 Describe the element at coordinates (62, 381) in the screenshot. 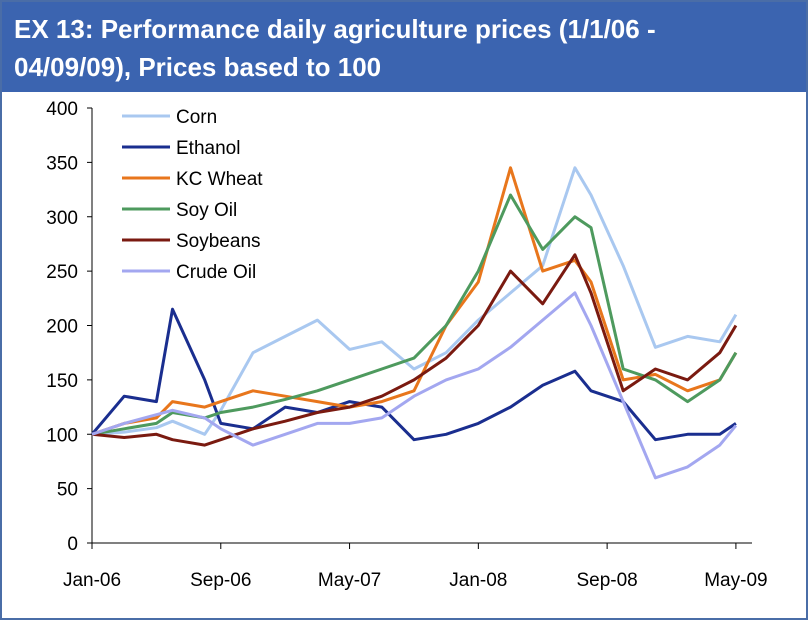

I see `y-tick-label: 150` at that location.